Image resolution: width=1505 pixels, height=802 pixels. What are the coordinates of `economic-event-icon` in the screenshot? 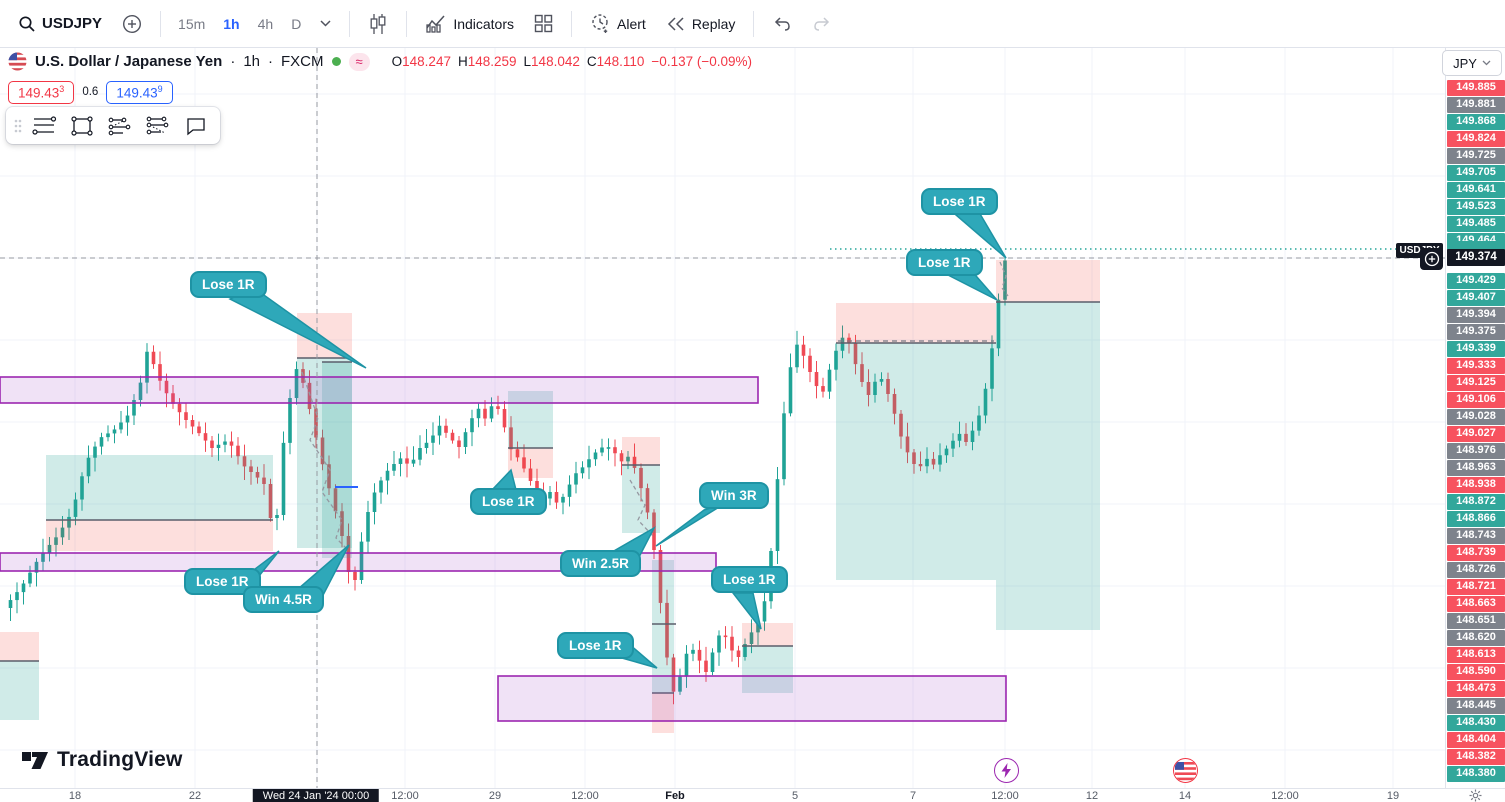 It's located at (1006, 770).